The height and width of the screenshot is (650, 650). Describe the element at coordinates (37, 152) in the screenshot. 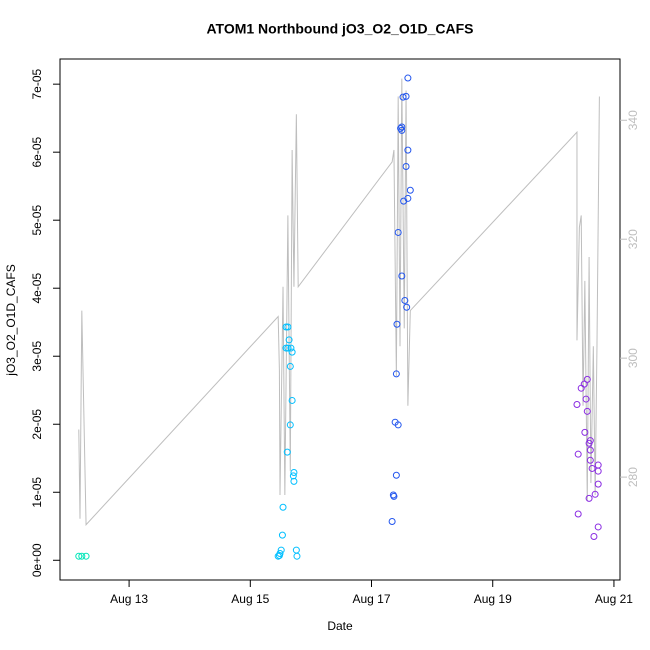

I see `y-tick-label: 6e-05` at that location.